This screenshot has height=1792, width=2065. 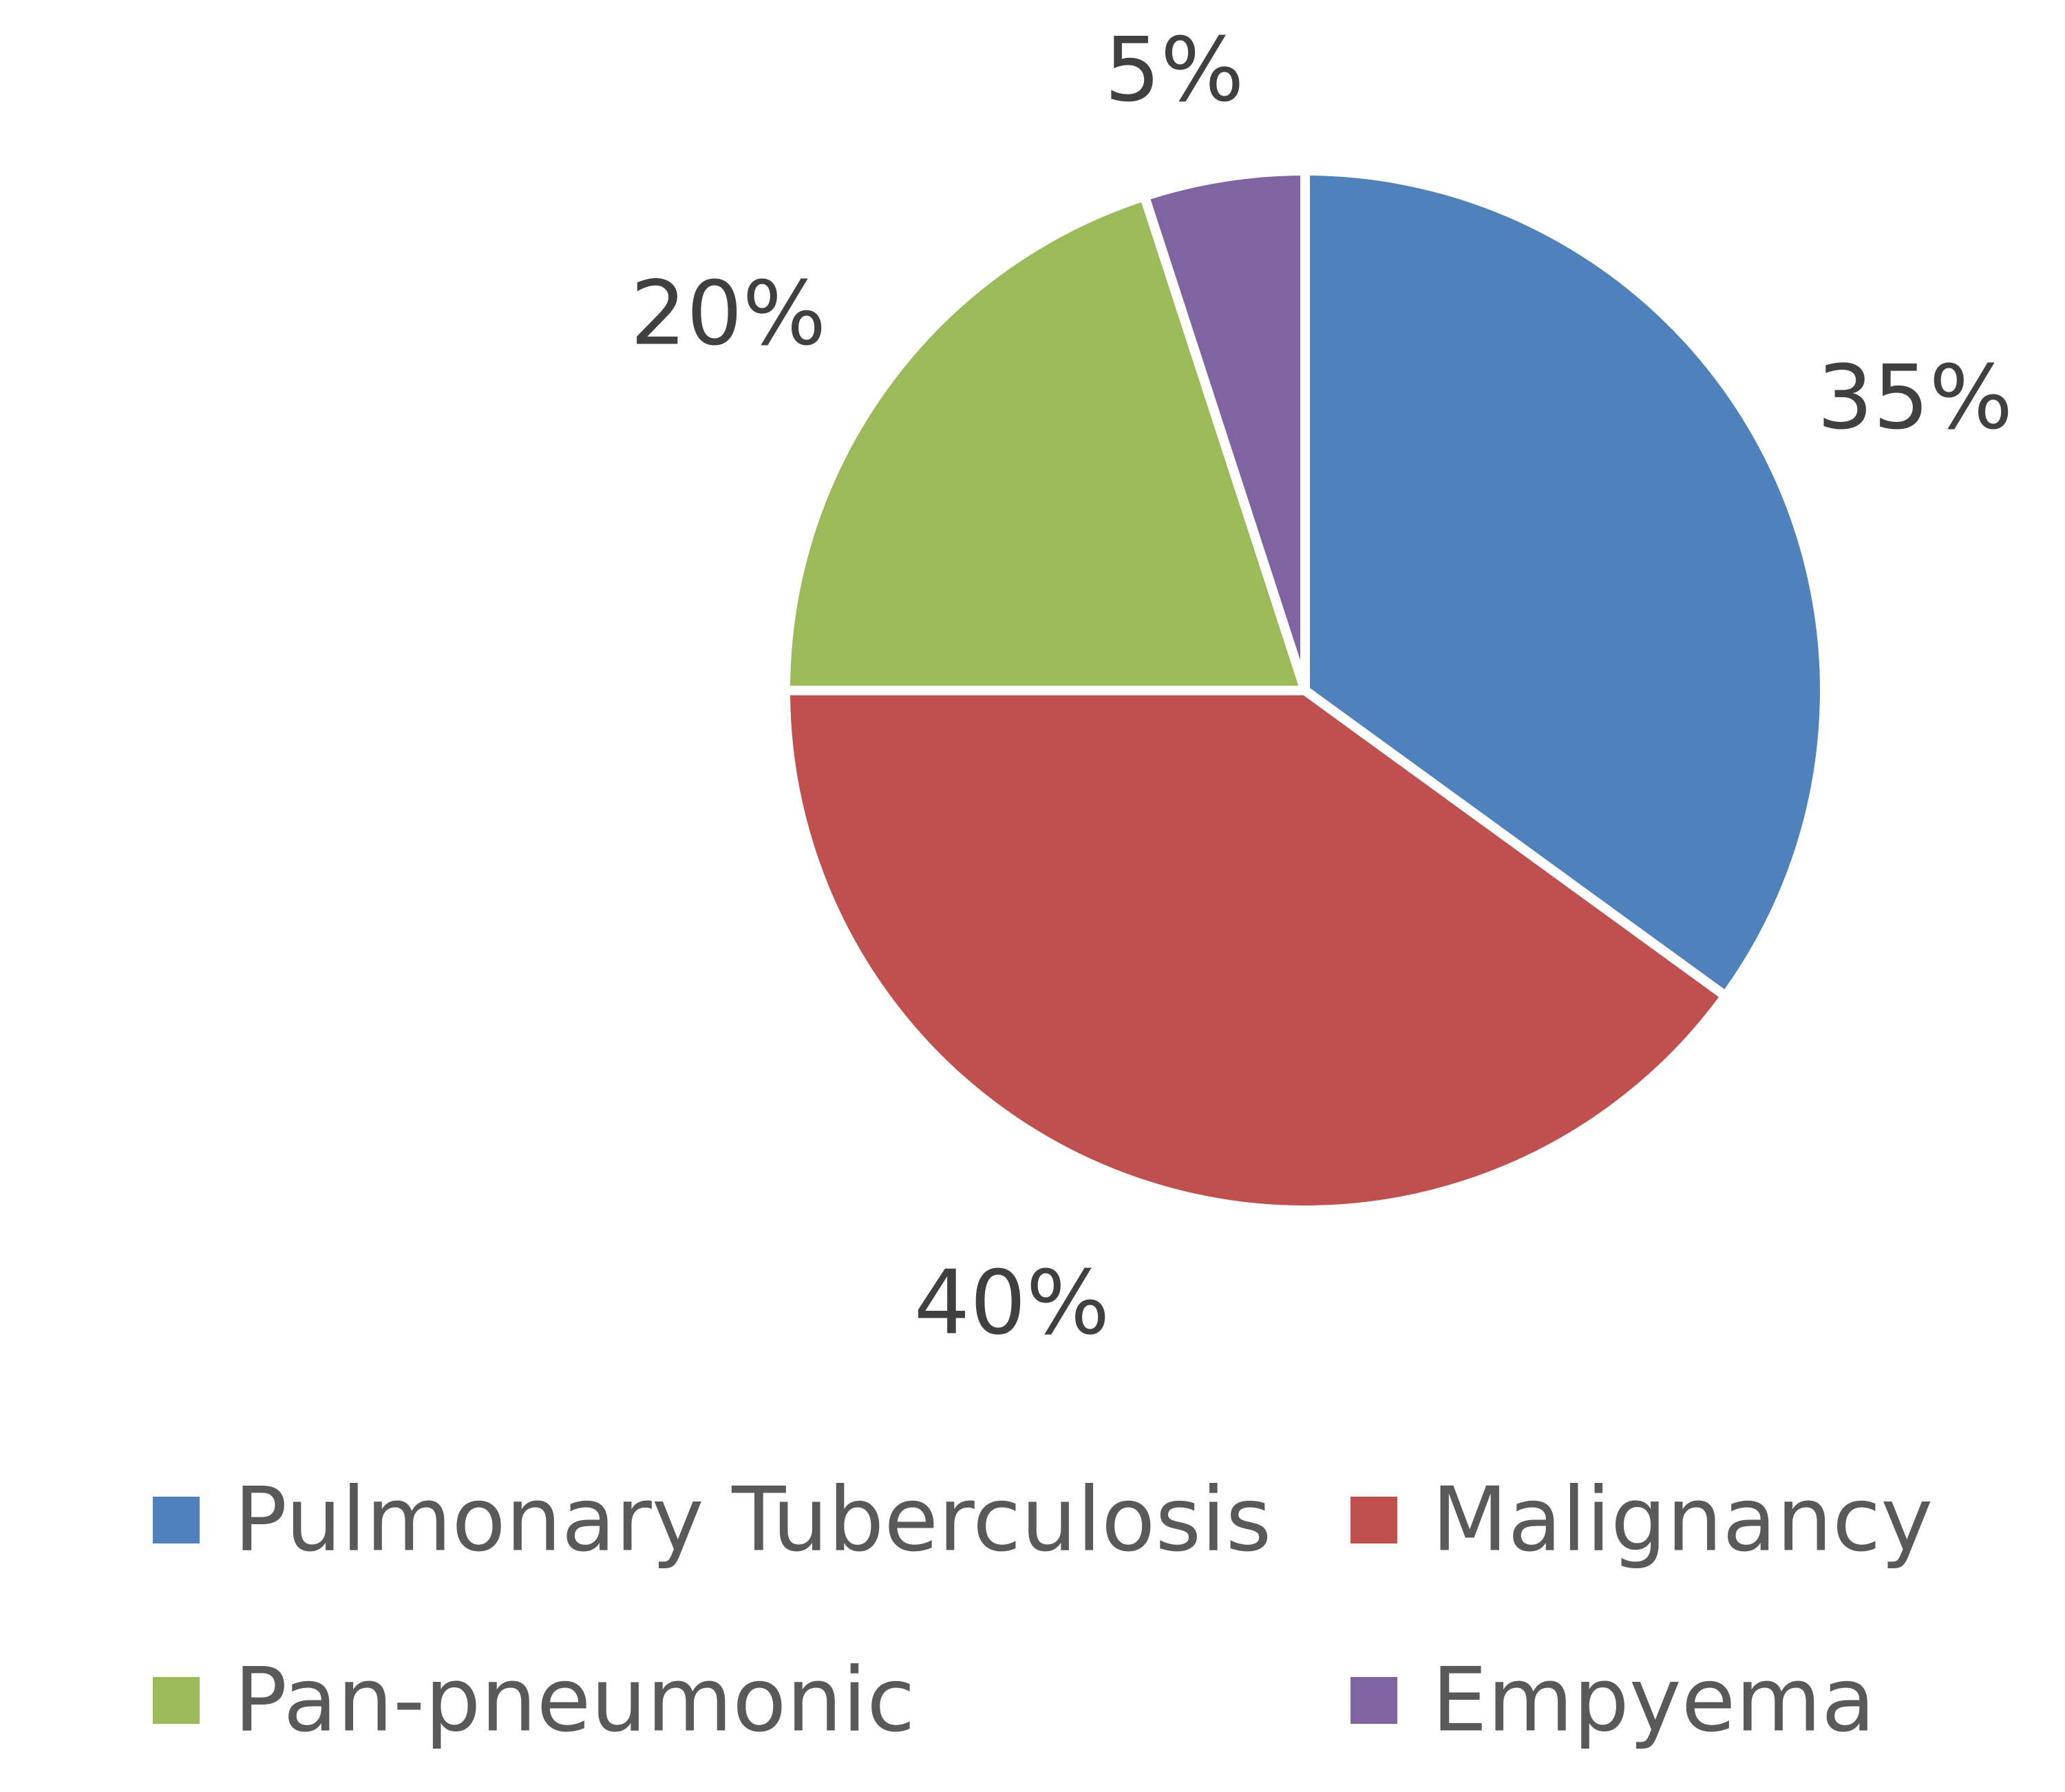 What do you see at coordinates (1224, 430) in the screenshot?
I see `pie-slice-empyema` at bounding box center [1224, 430].